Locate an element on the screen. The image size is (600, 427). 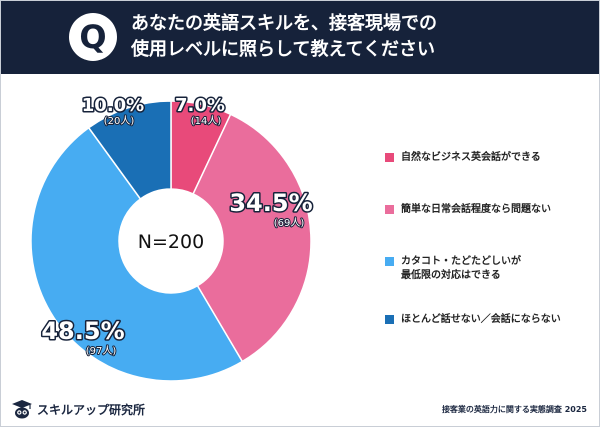
legend-label: カタコト・たどたどしいが 最低限の対応はできる is located at coordinates (461, 269).